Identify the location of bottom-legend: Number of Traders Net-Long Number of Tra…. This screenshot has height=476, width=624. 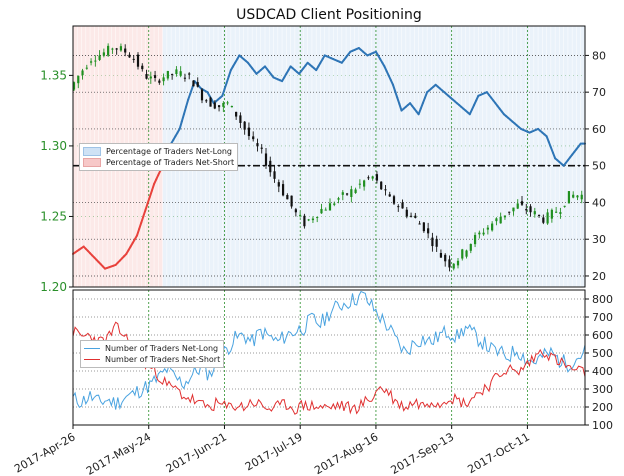
(152, 354).